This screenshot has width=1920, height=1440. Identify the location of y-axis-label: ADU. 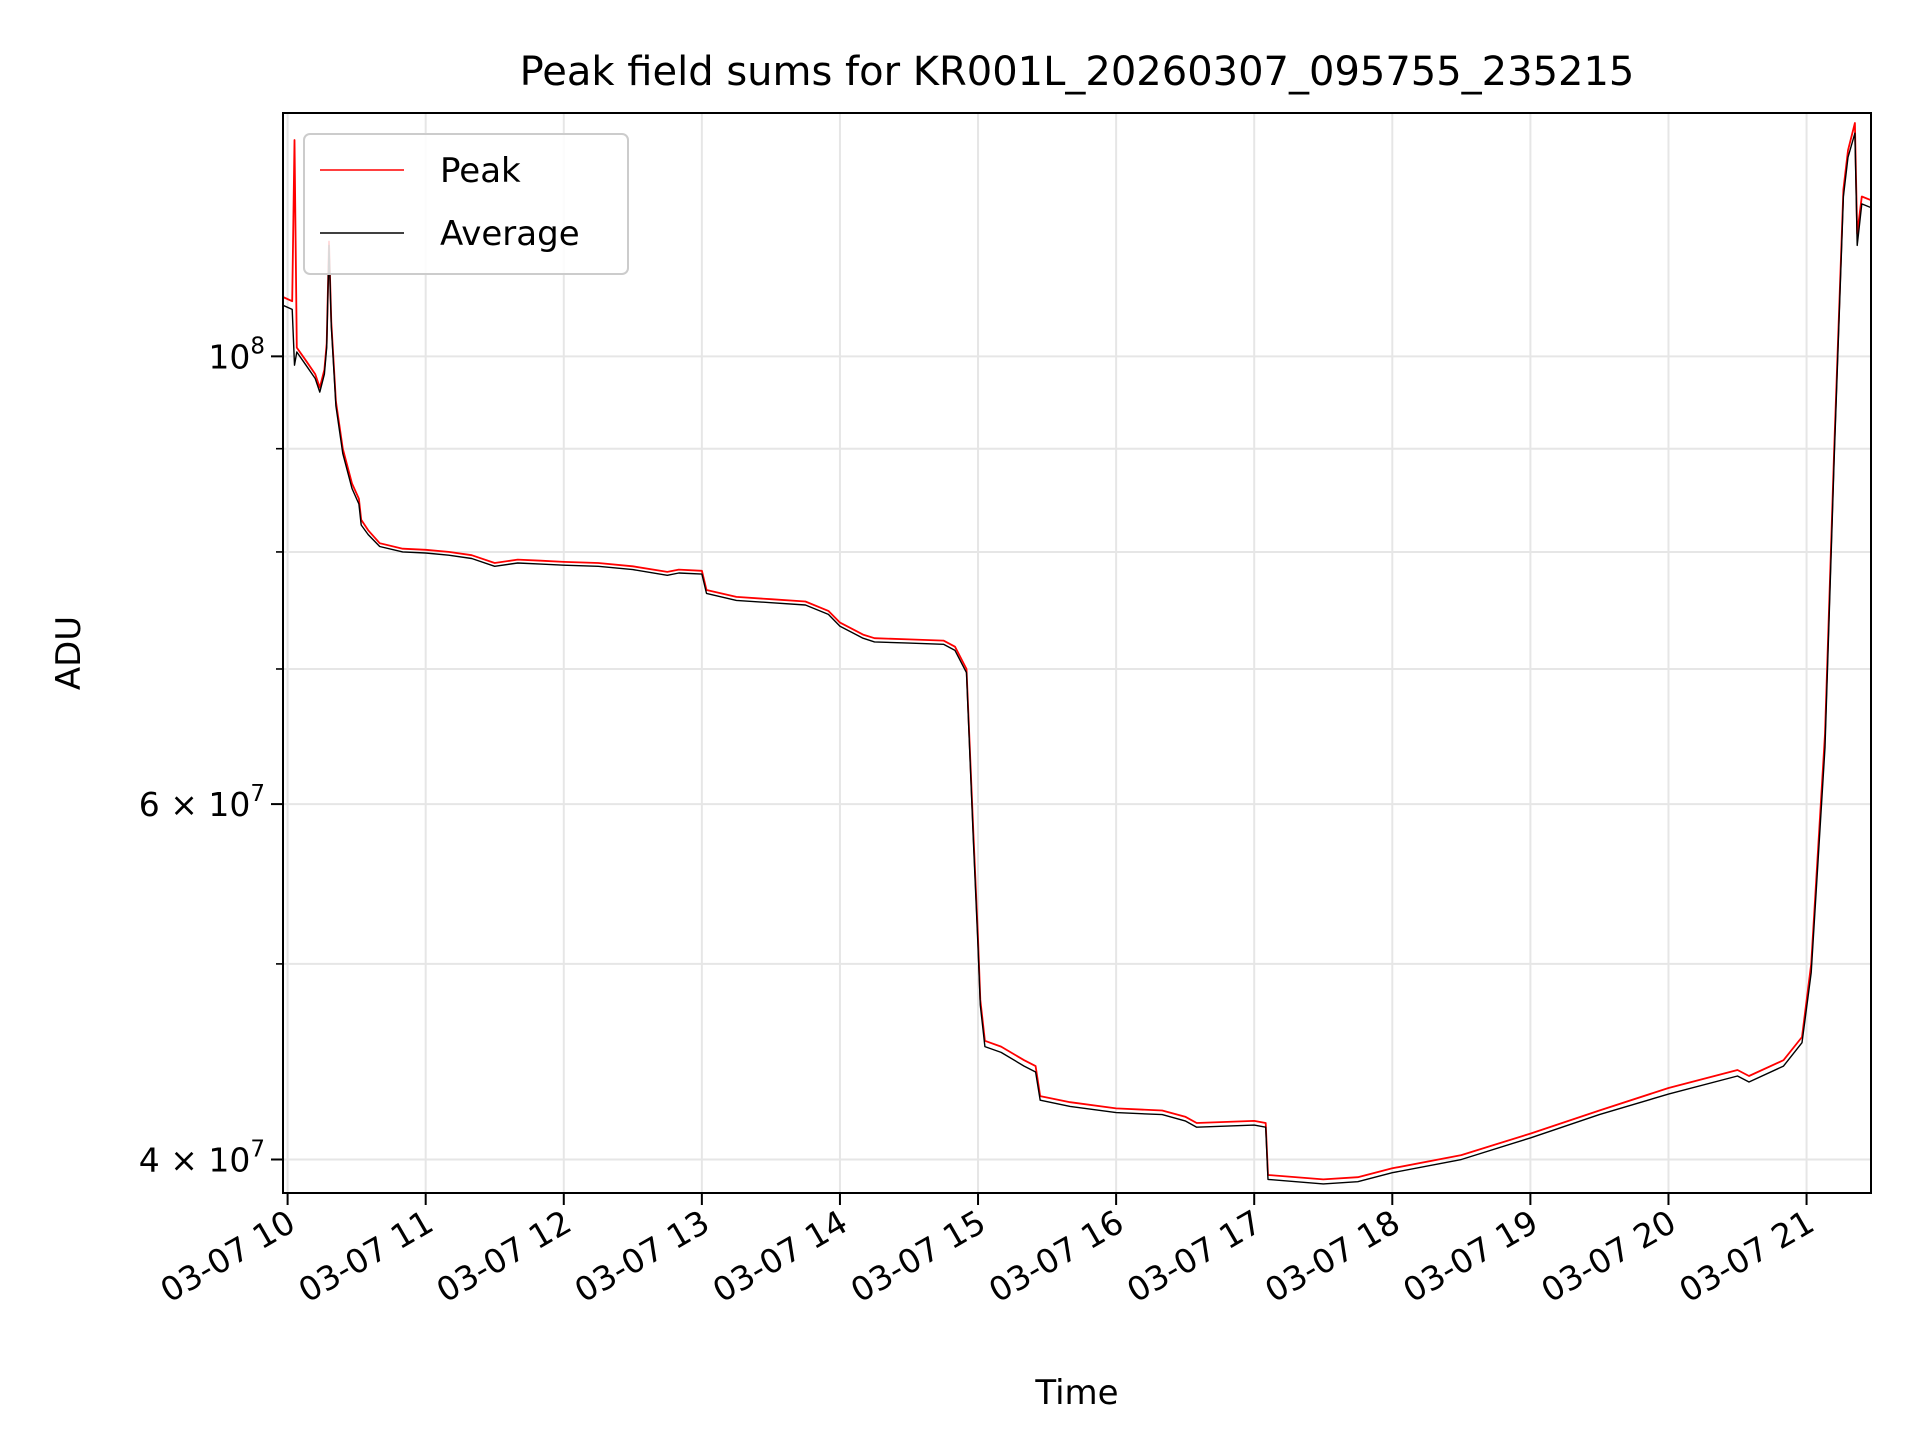
(69, 653).